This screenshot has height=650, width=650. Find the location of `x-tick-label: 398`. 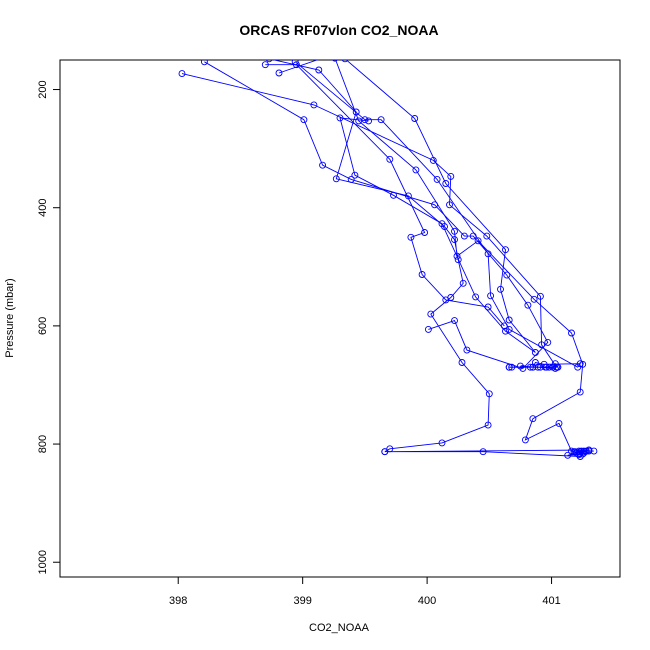

x-tick-label: 398 is located at coordinates (178, 601).